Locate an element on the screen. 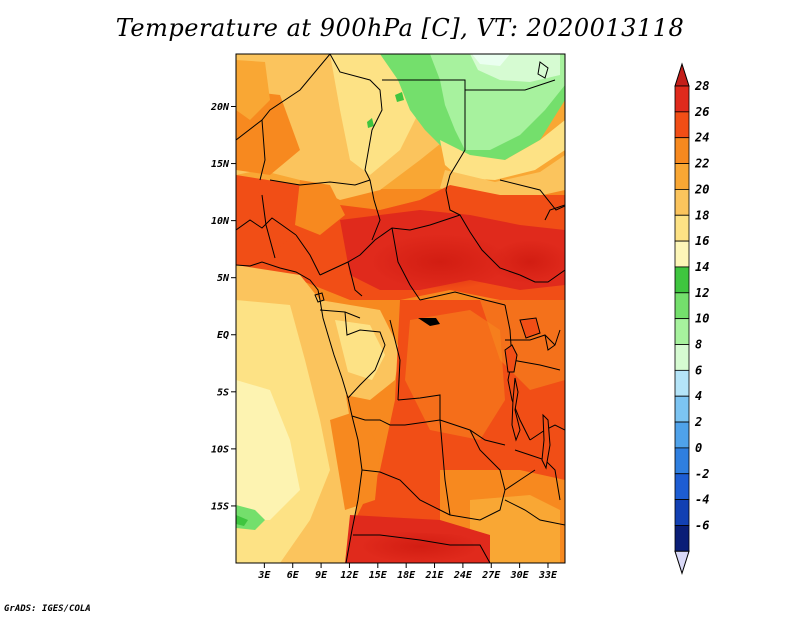 The width and height of the screenshot is (800, 618). lat-label: 10N is located at coordinates (220, 221).